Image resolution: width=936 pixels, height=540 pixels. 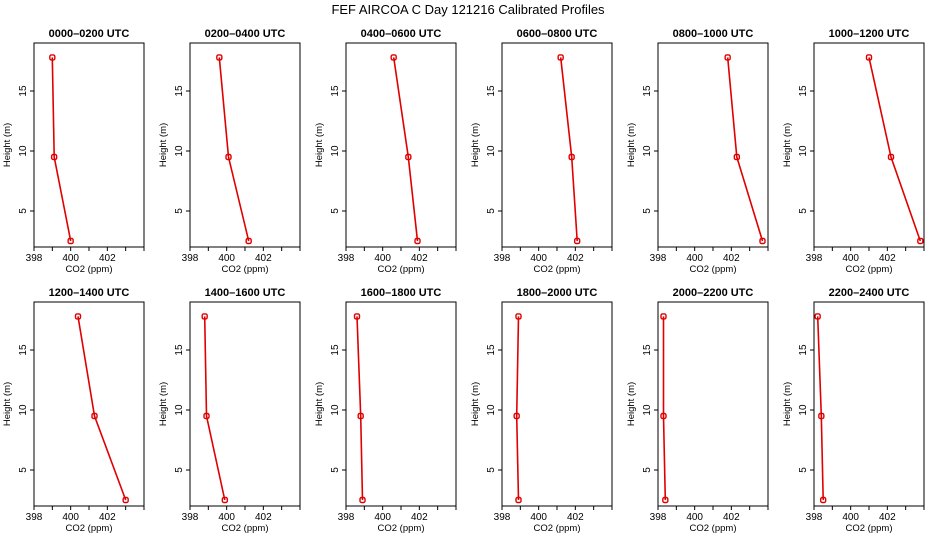 What do you see at coordinates (713, 528) in the screenshot?
I see `x-axis-label: CO2 (ppm)` at bounding box center [713, 528].